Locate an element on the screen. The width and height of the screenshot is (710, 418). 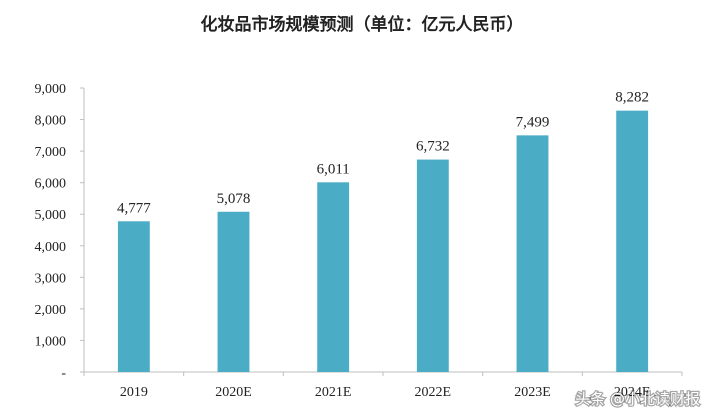
x-tick-label: 2019 is located at coordinates (134, 392).